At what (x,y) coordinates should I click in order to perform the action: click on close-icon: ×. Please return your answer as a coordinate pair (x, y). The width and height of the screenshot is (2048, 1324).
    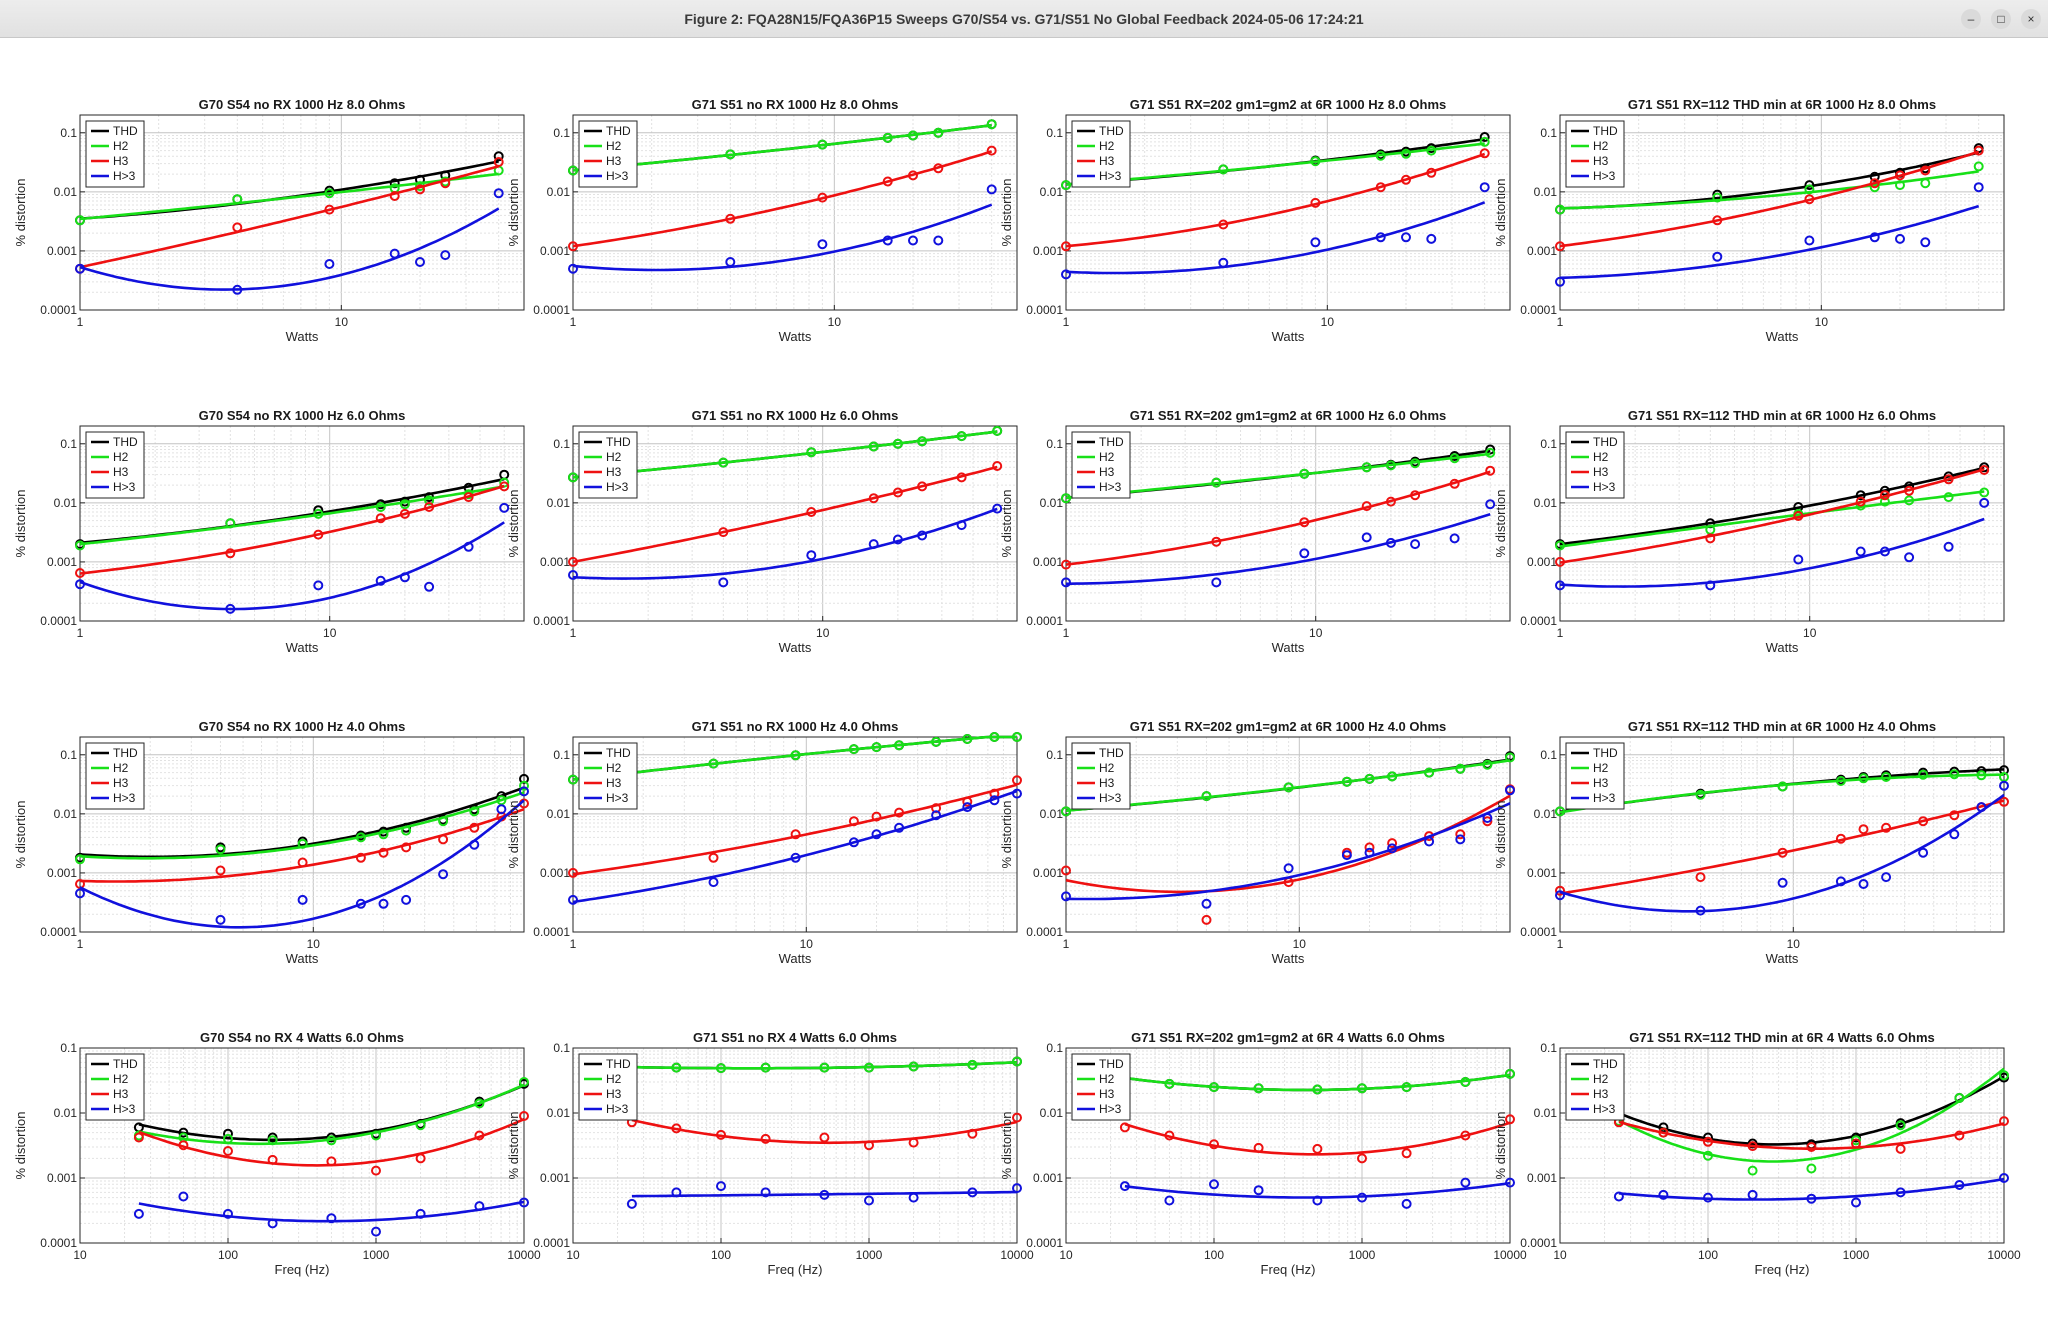
    Looking at the image, I should click on (2031, 19).